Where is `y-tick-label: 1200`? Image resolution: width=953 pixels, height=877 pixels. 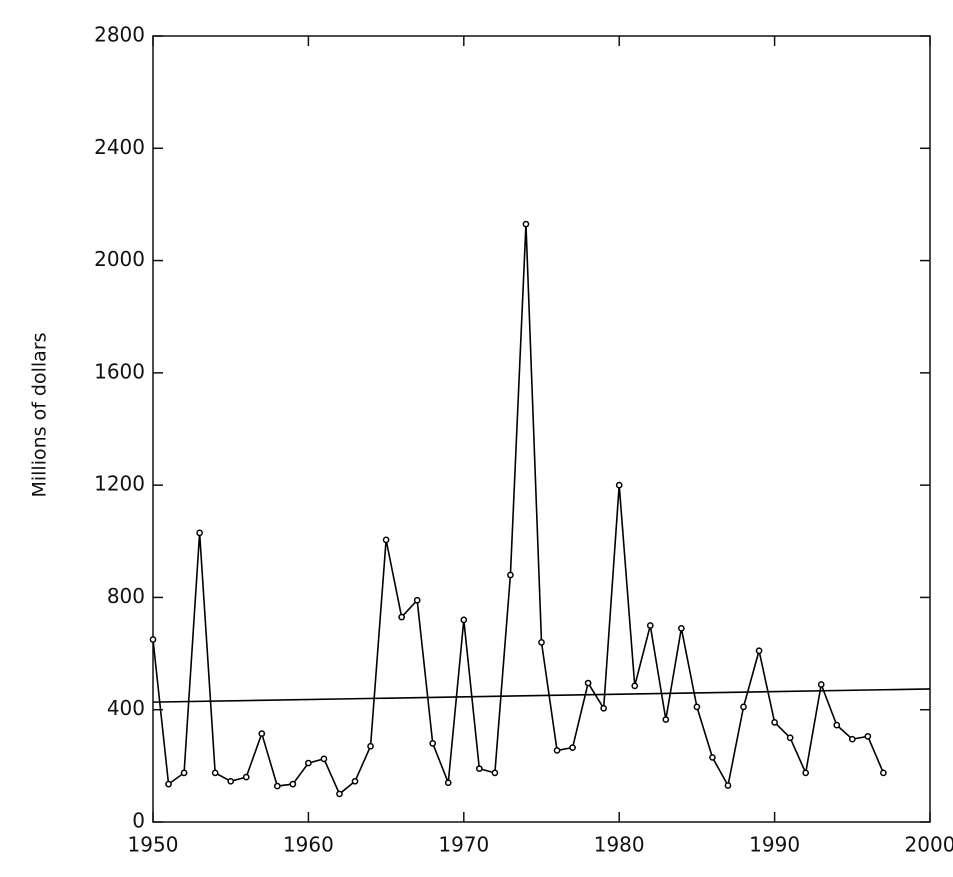
y-tick-label: 1200 is located at coordinates (119, 484).